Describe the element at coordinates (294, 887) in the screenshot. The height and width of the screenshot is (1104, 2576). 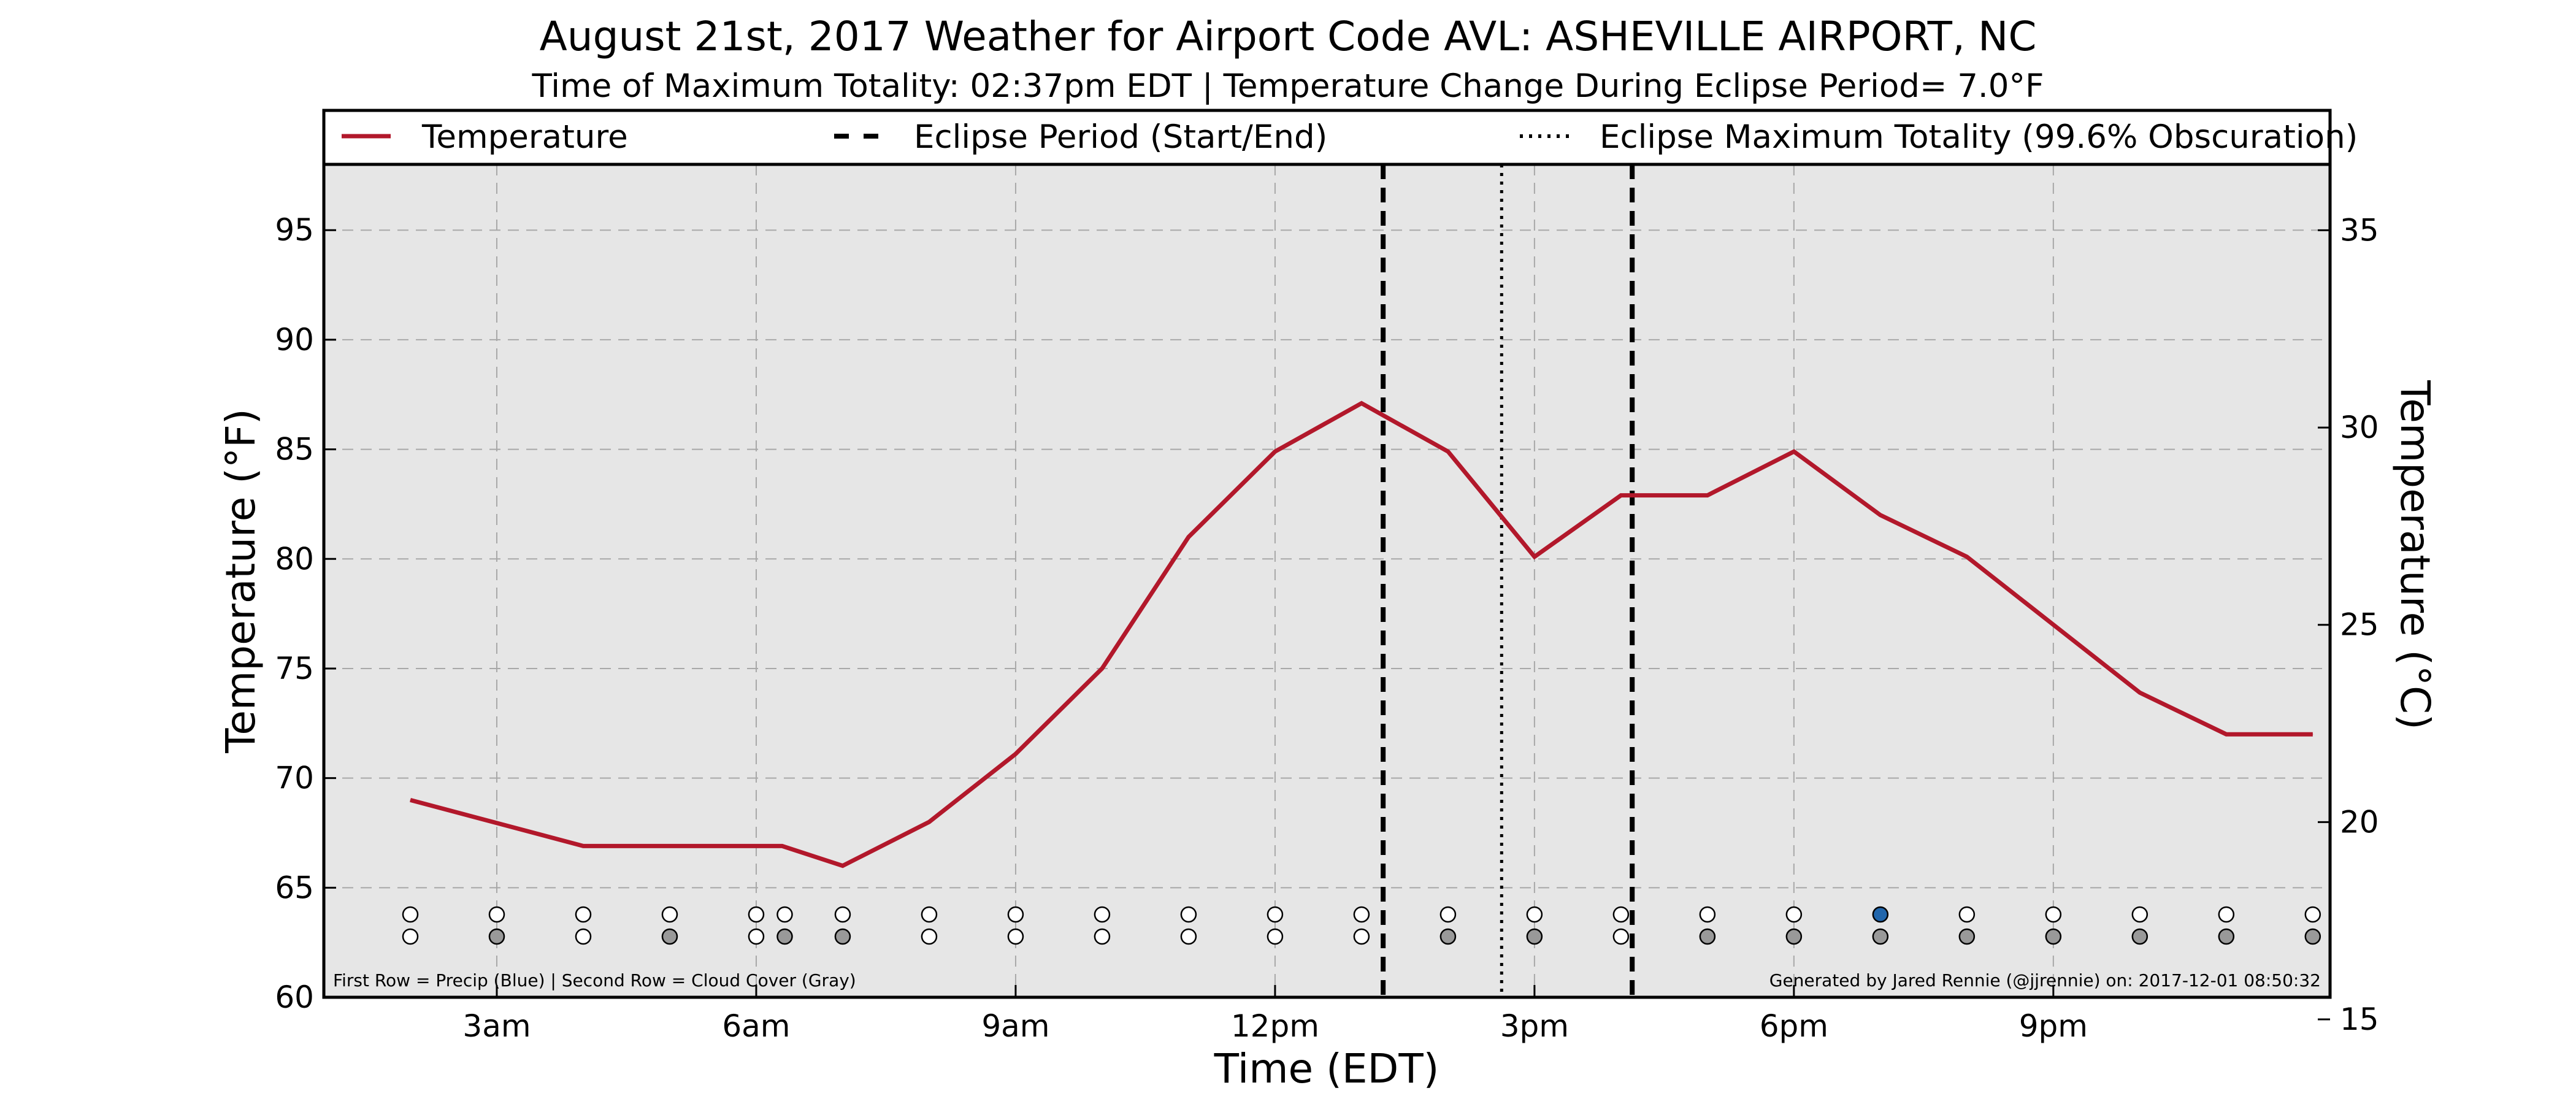
I see `y-tick-label: 65` at that location.